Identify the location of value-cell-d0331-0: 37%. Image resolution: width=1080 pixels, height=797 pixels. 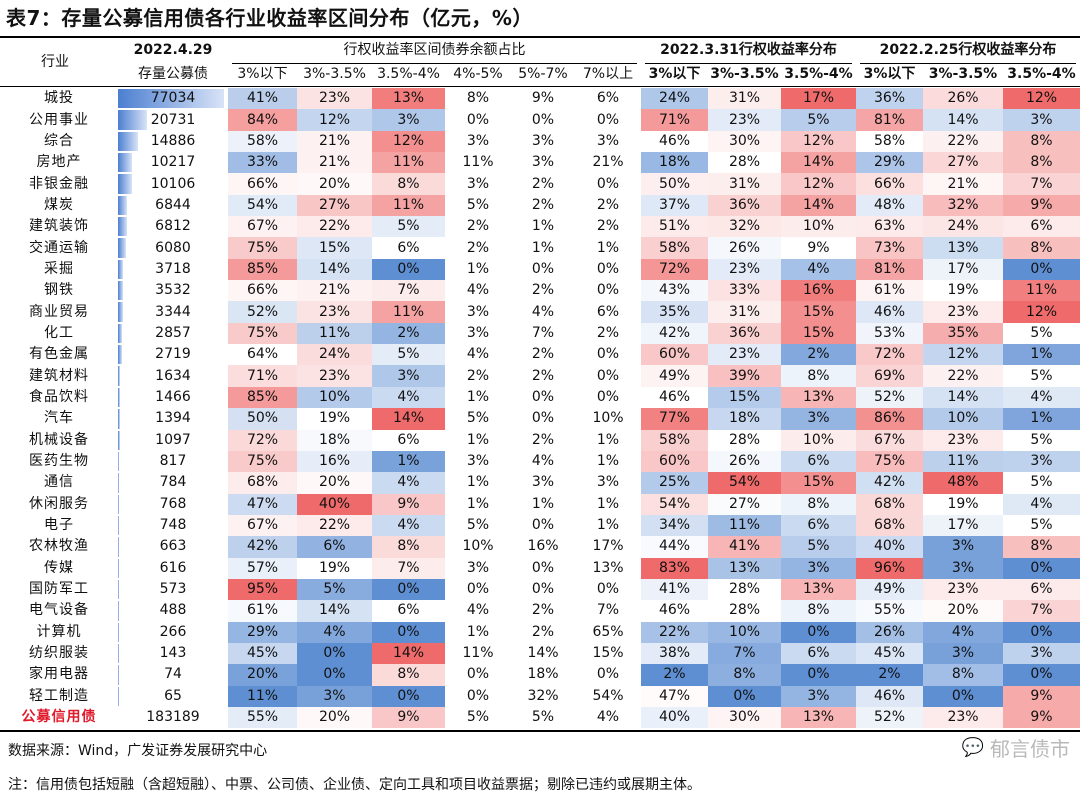
(674, 205).